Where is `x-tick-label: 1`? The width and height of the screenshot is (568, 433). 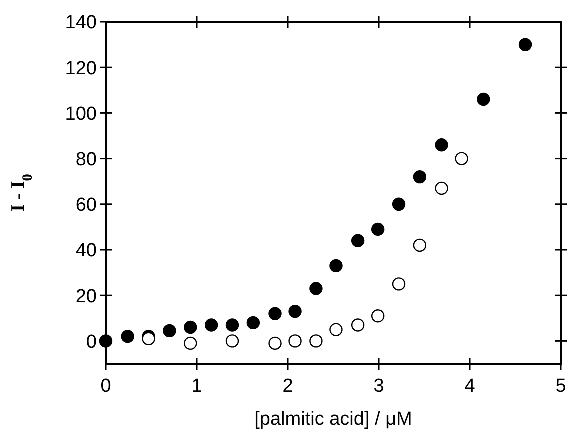
x-tick-label: 1 is located at coordinates (197, 386).